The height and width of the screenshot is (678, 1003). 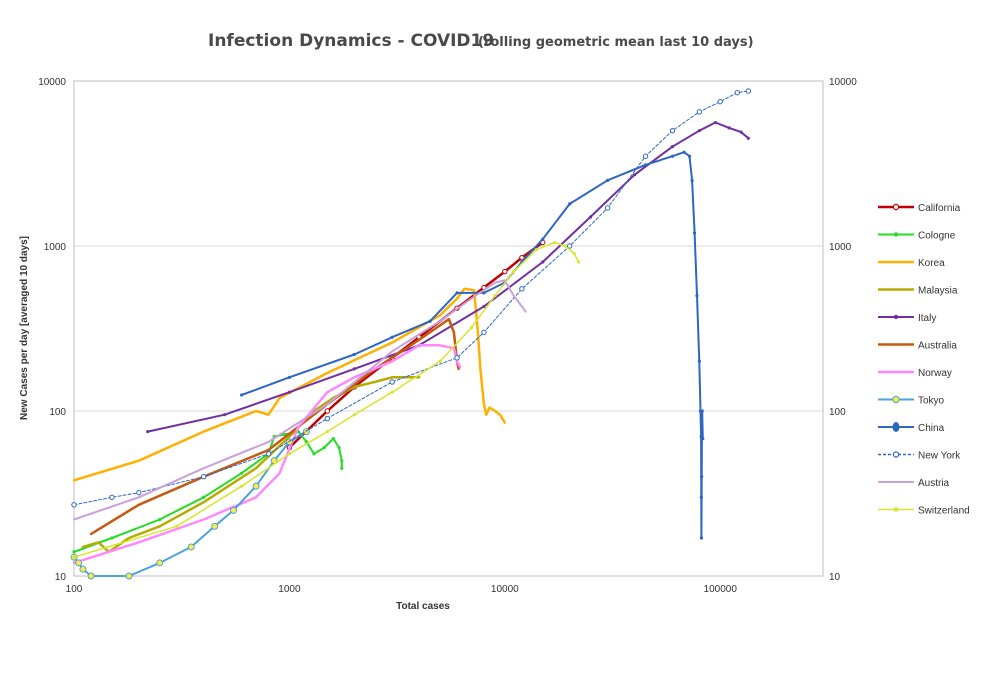 I want to click on x-tick-1000: 1000, so click(x=289, y=589).